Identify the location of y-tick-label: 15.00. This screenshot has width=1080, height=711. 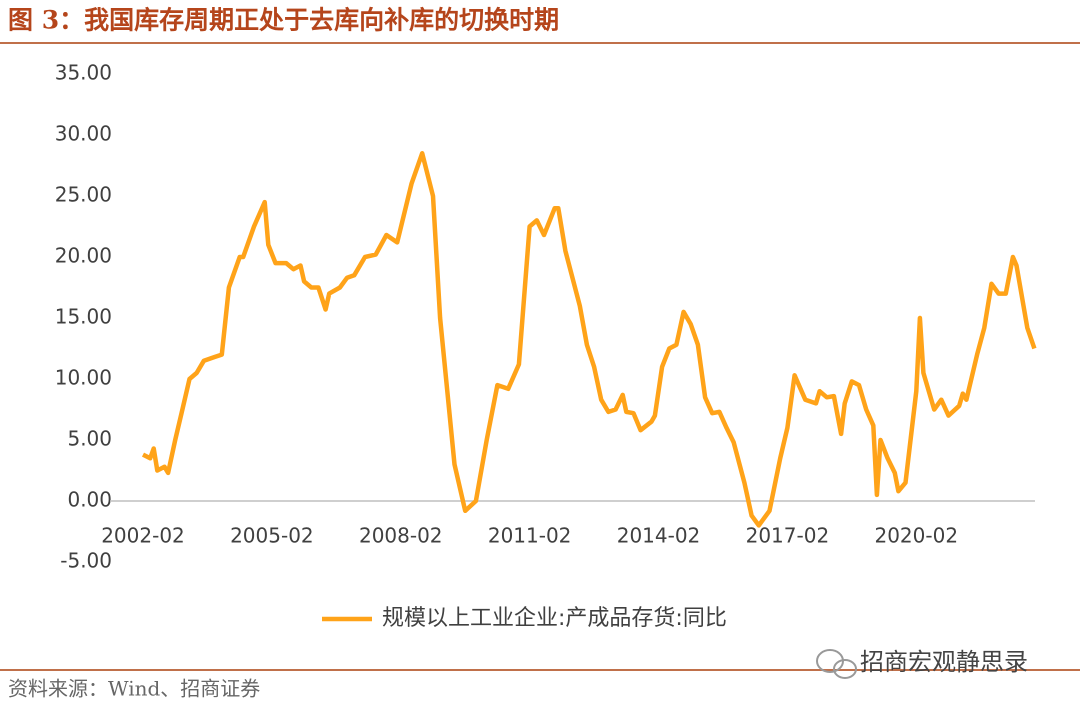
(83, 317).